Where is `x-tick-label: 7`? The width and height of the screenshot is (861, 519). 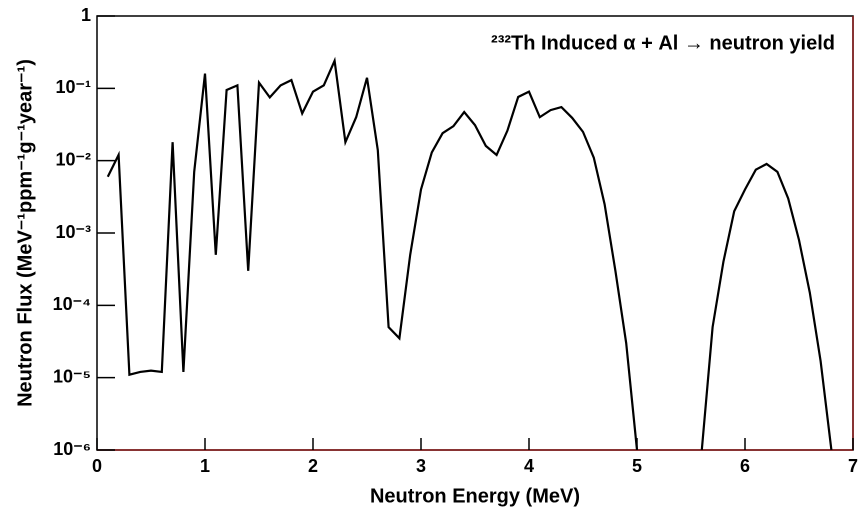 x-tick-label: 7 is located at coordinates (853, 466).